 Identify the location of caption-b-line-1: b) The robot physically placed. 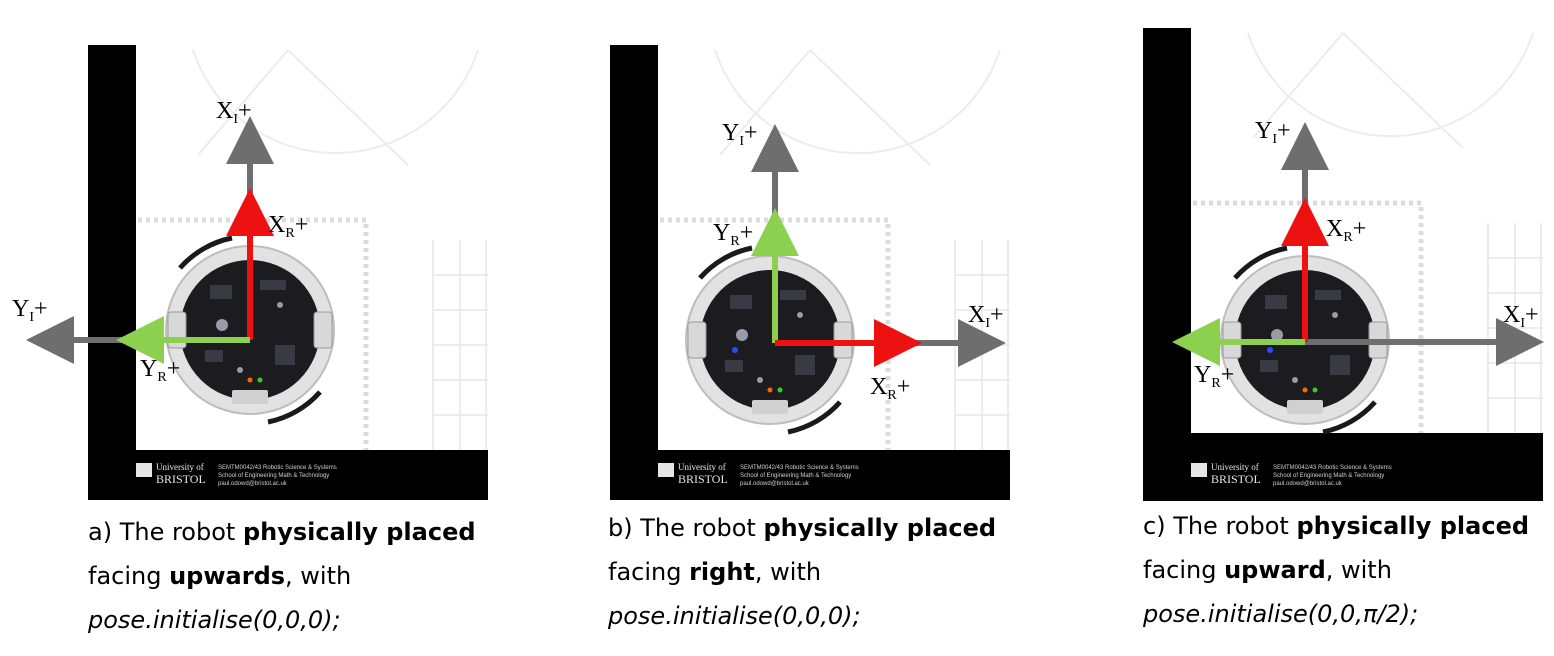
(802, 528).